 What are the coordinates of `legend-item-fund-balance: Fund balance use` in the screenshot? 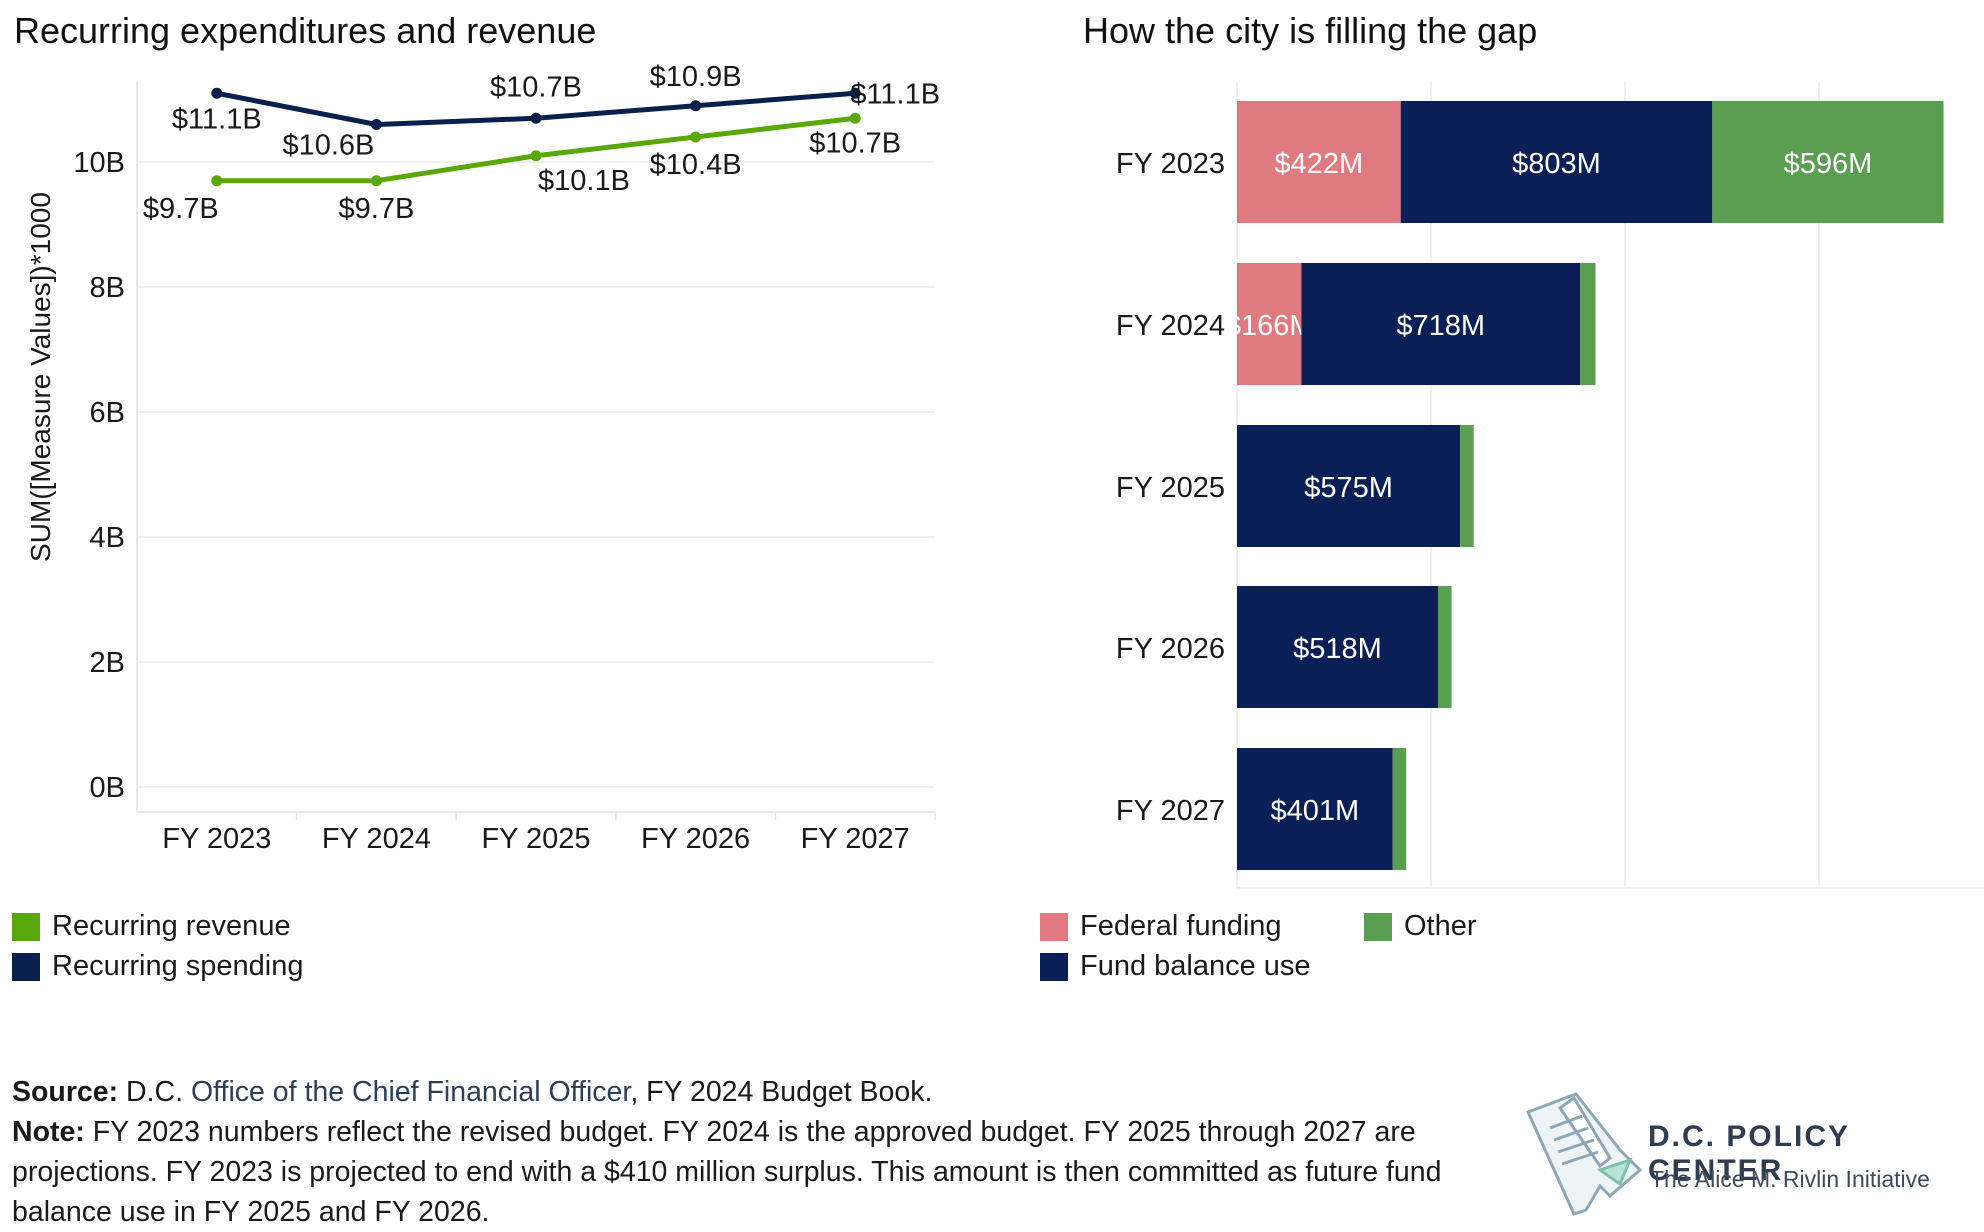 It's located at (1175, 966).